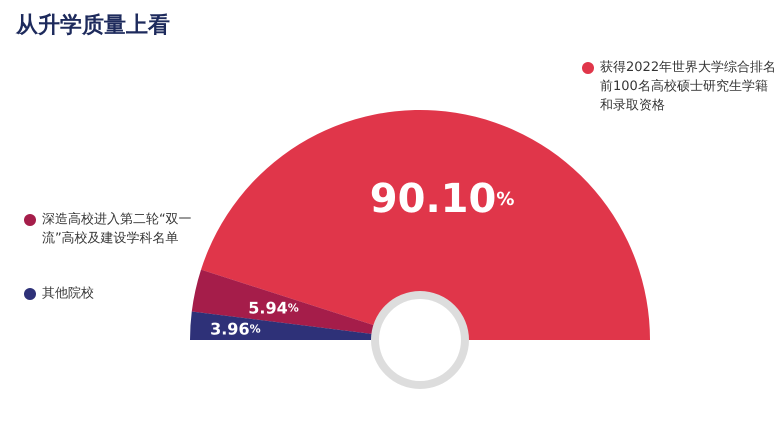 This screenshot has height=436, width=784. What do you see at coordinates (93, 25) in the screenshot?
I see `chart-title: 从升学质量上看` at bounding box center [93, 25].